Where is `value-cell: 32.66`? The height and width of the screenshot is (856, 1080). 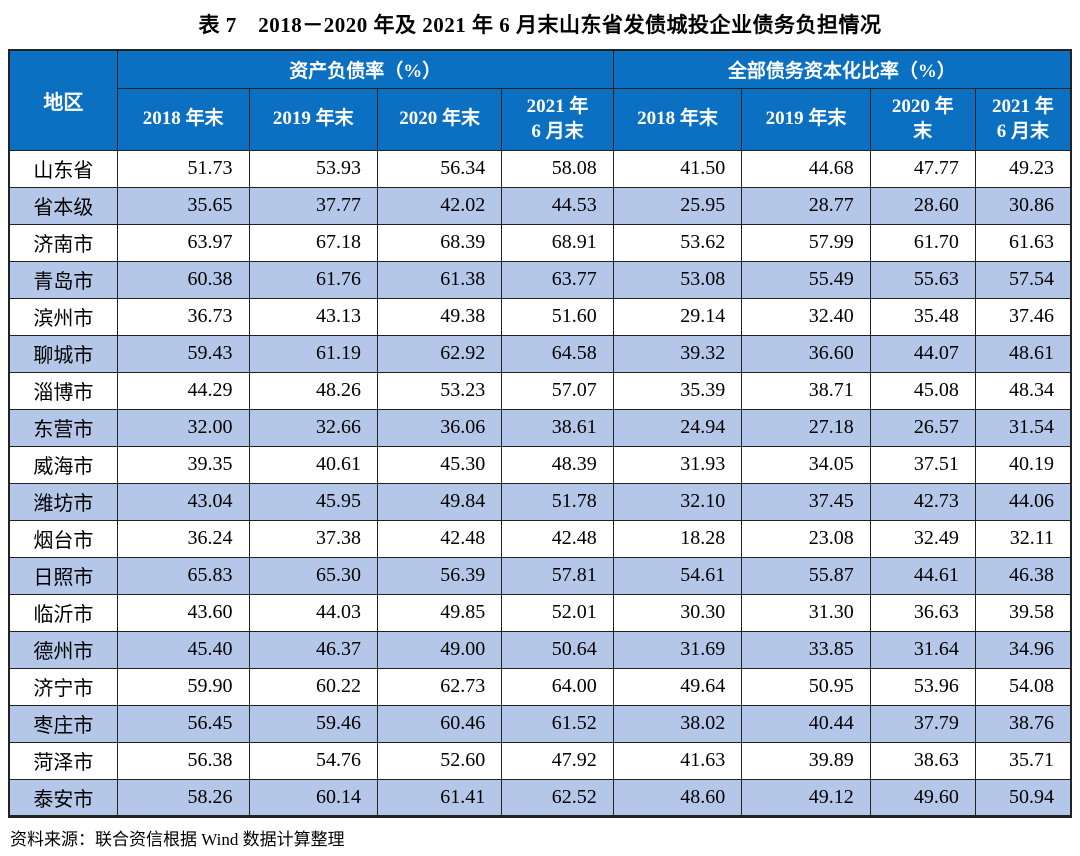
value-cell: 32.66 is located at coordinates (313, 427).